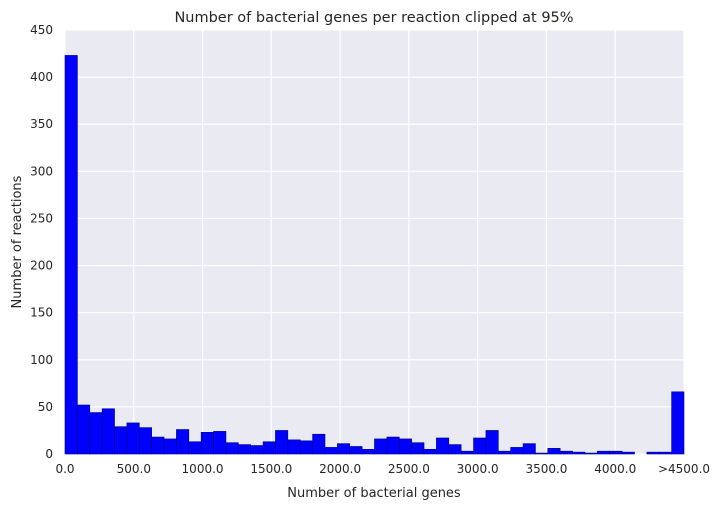  What do you see at coordinates (203, 469) in the screenshot?
I see `x-tick-label: 1000.0` at bounding box center [203, 469].